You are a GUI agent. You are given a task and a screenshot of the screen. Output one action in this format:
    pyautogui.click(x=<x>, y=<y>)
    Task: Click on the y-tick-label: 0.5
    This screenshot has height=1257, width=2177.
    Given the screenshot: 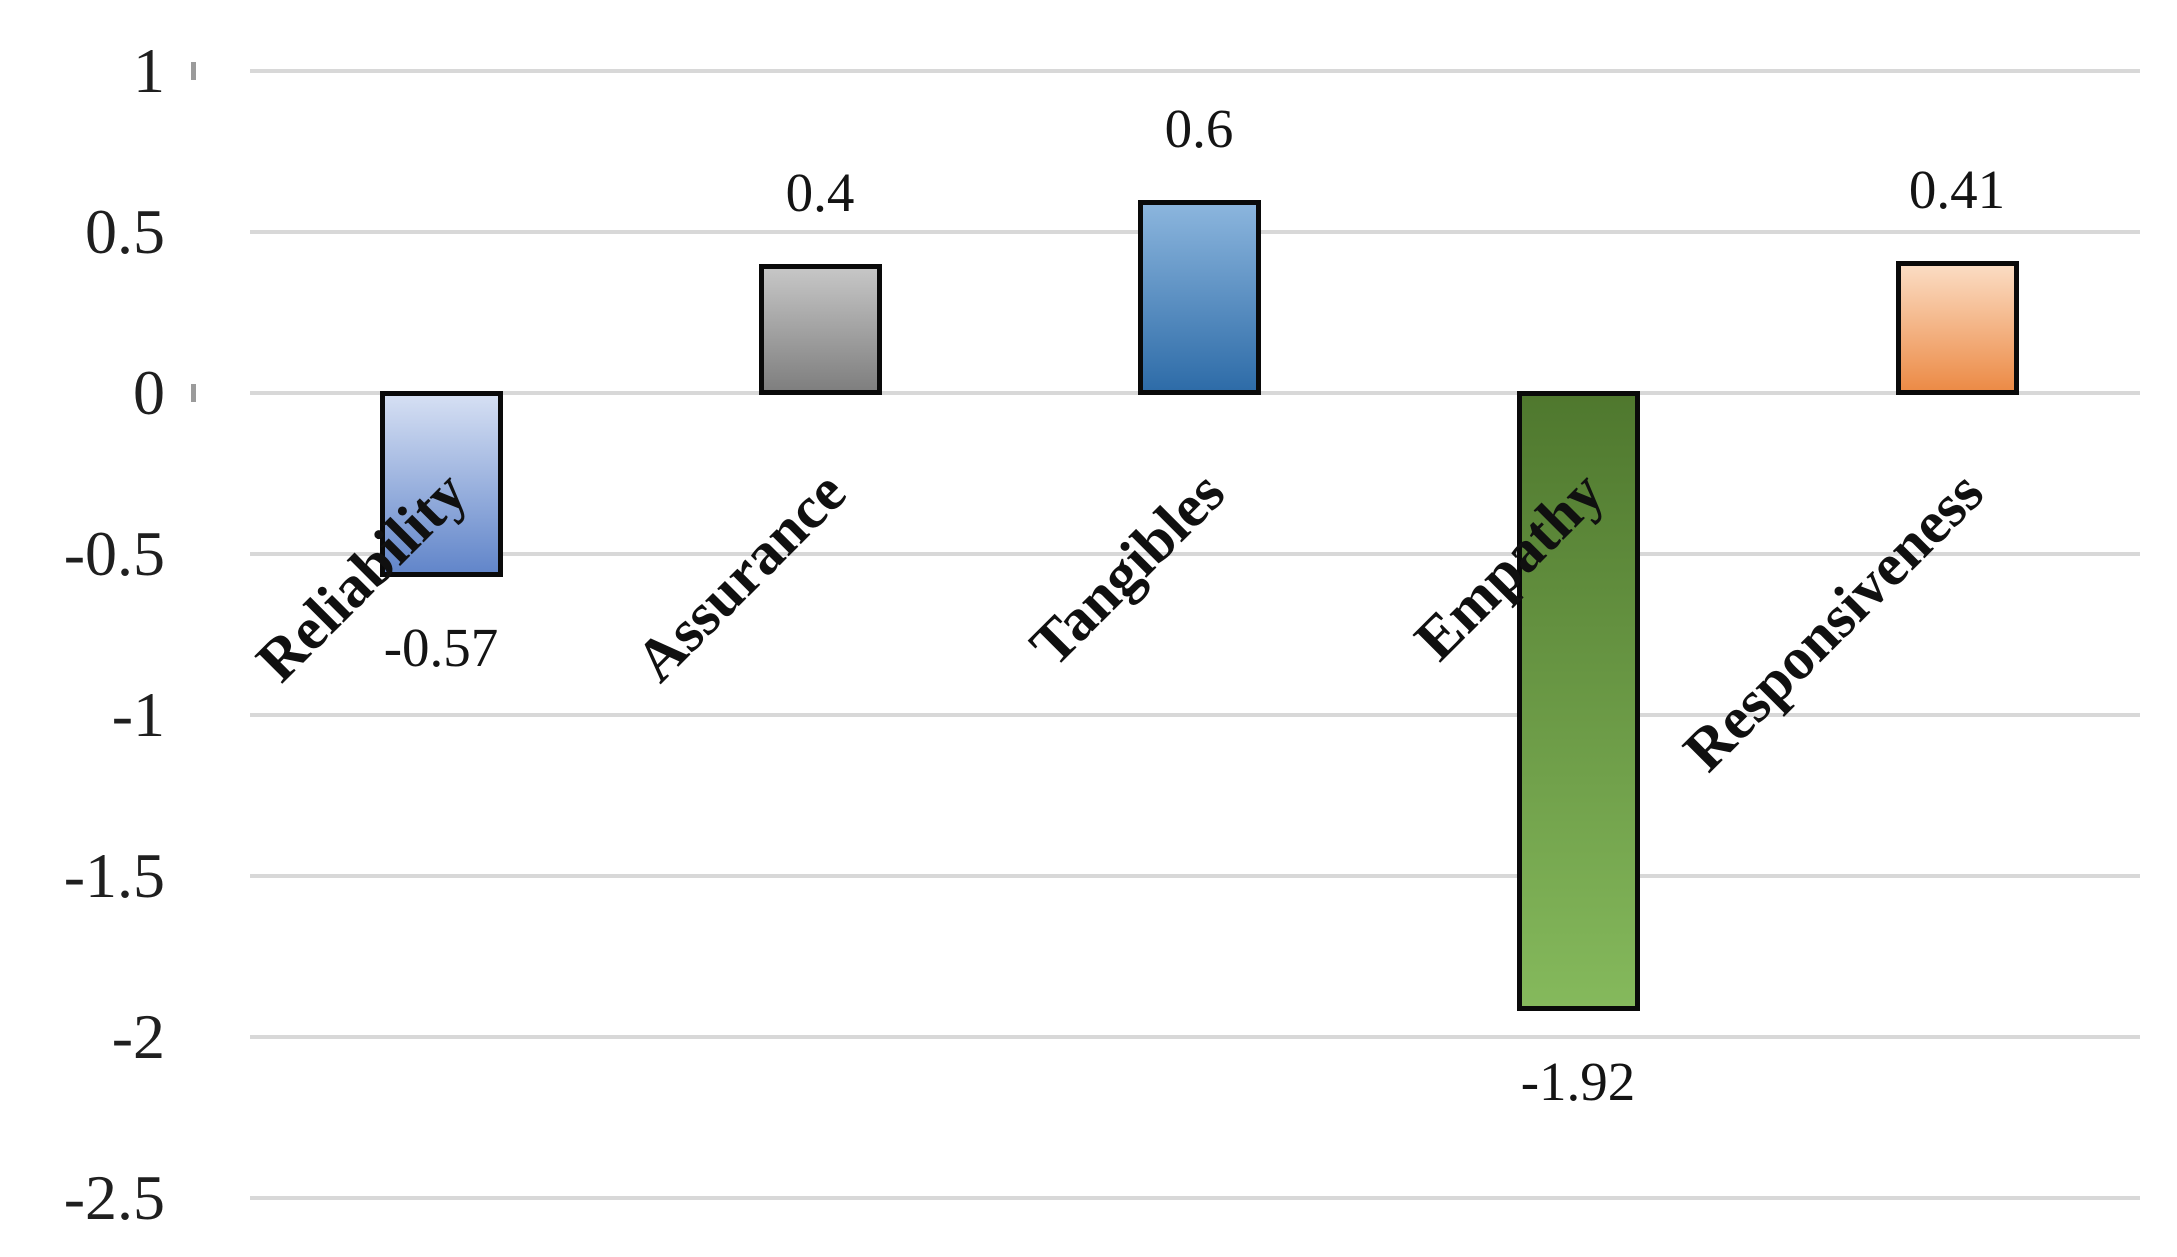 What is the action you would take?
    pyautogui.click(x=125, y=231)
    